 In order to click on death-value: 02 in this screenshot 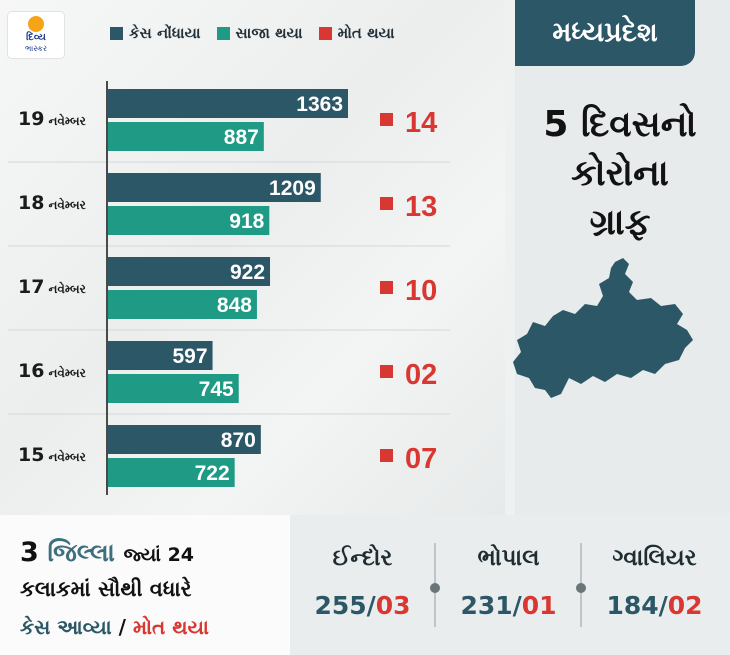, I will do `click(421, 375)`.